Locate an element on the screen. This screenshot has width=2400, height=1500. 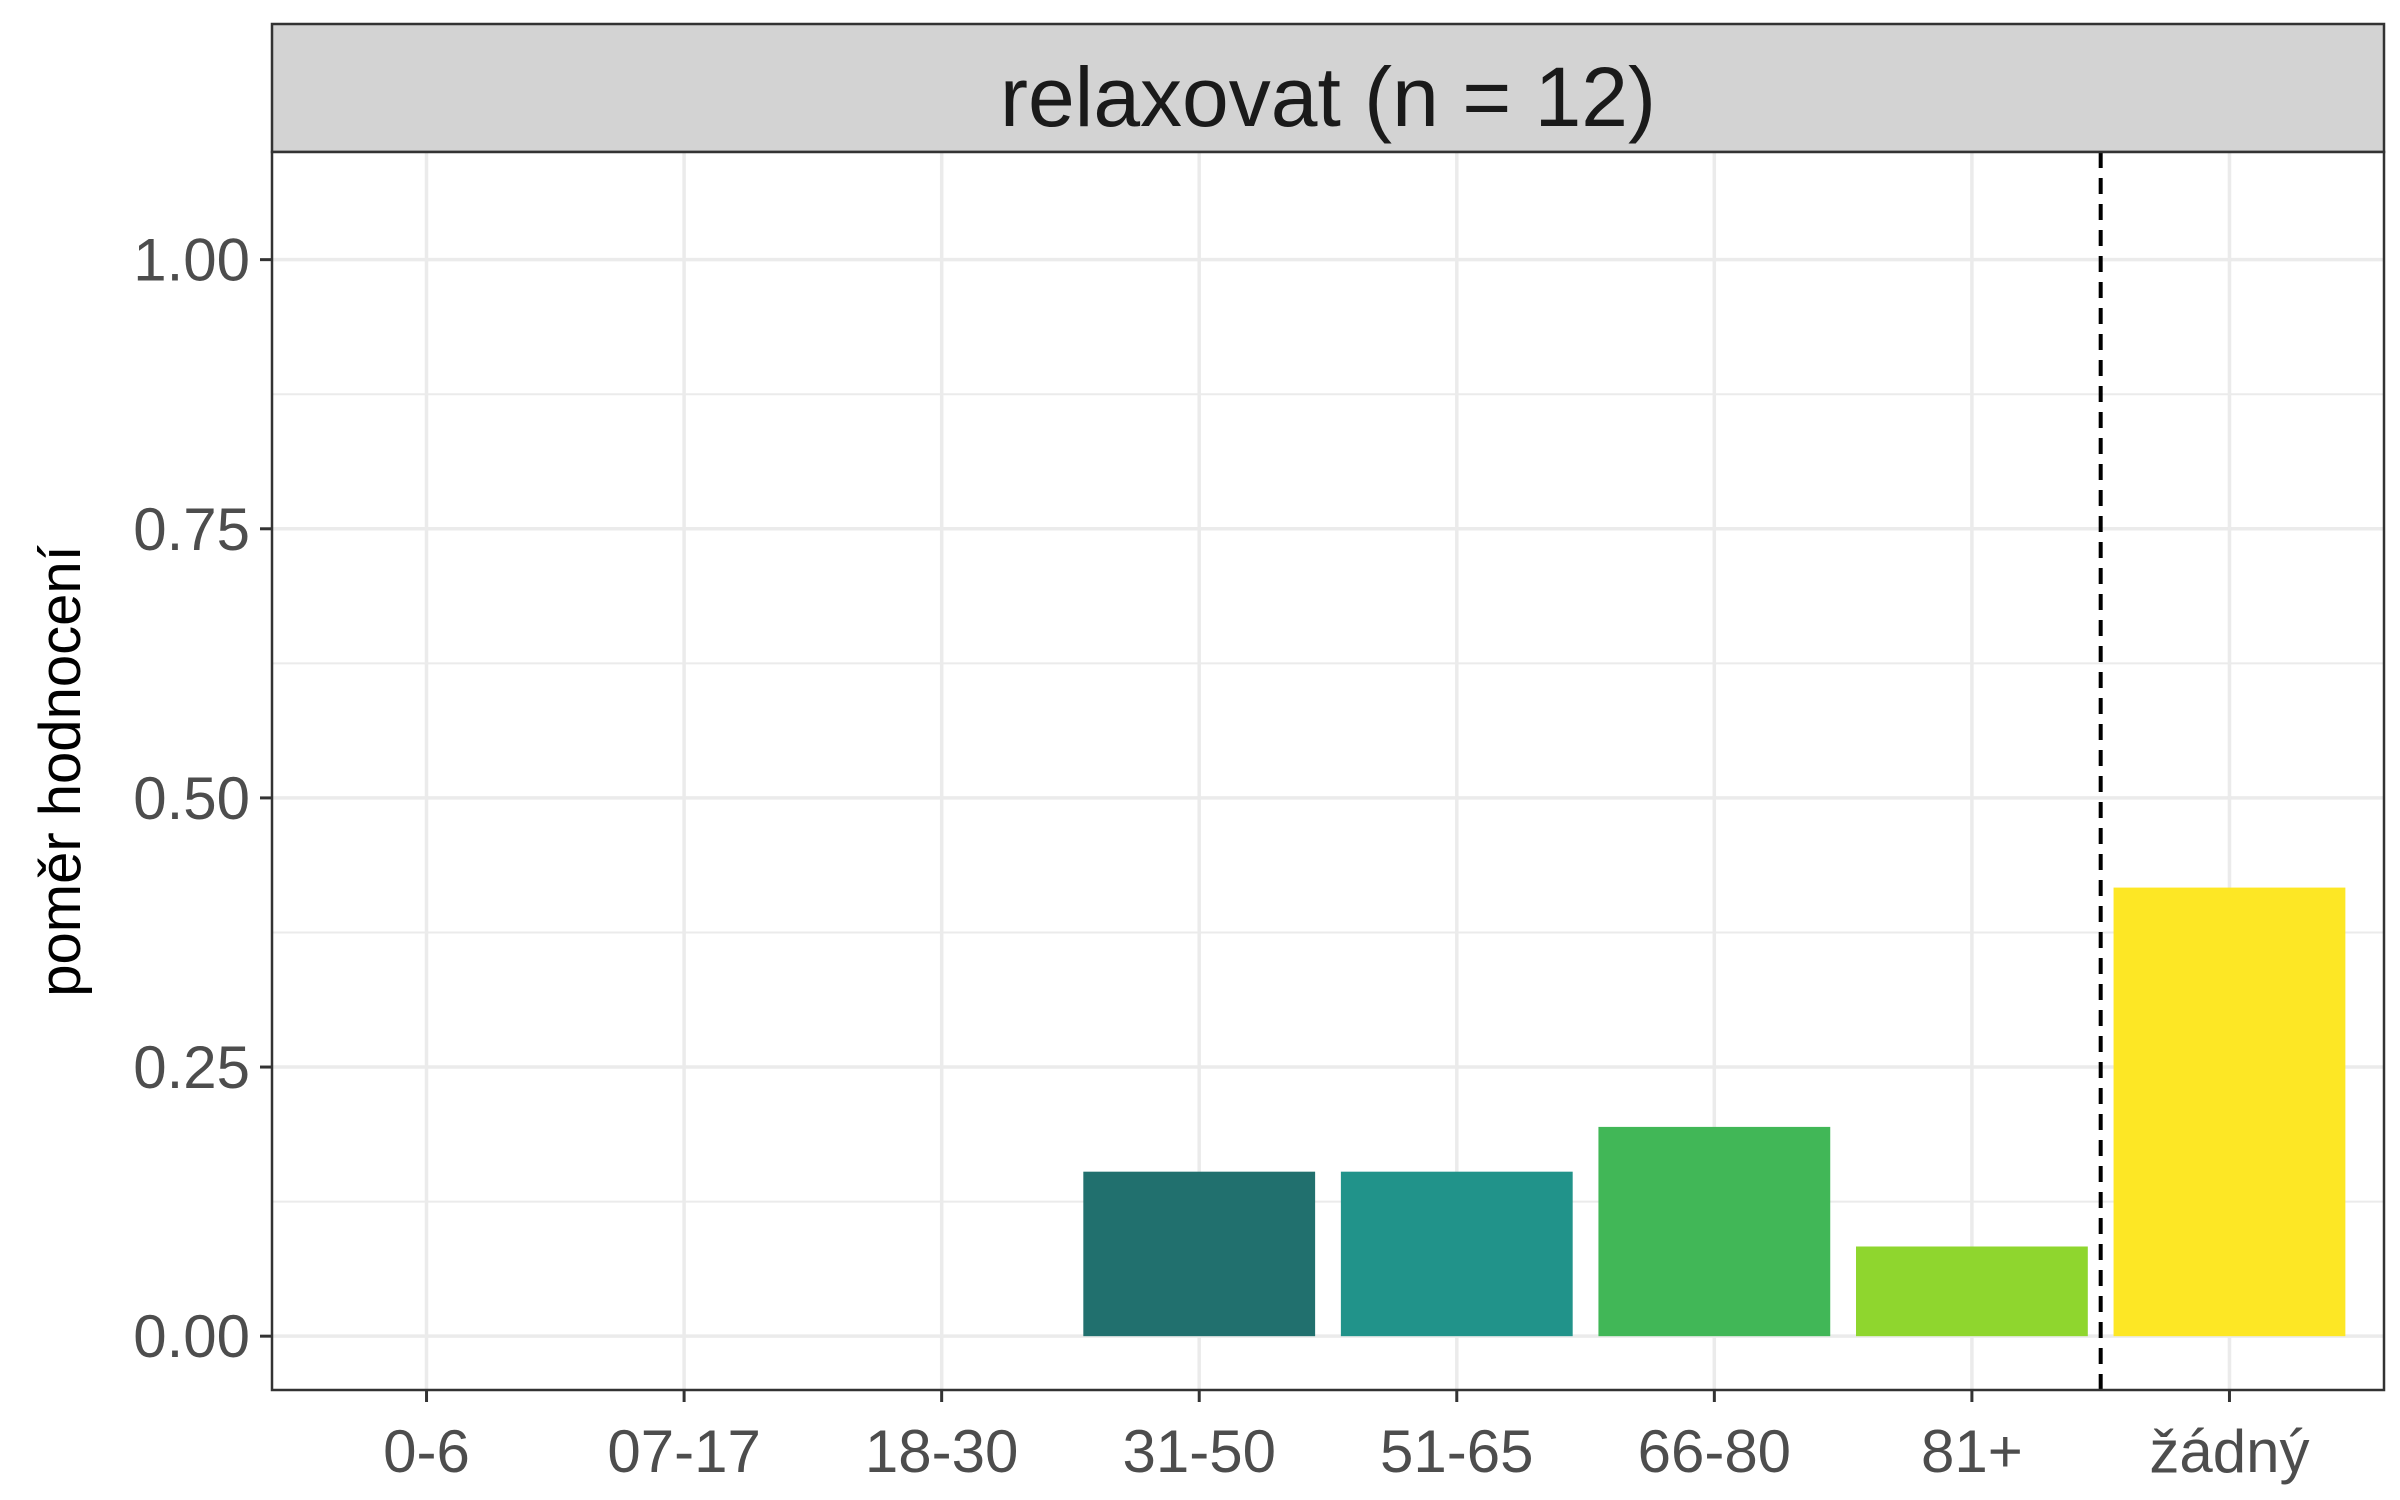
bar-žádný is located at coordinates (2229, 1112).